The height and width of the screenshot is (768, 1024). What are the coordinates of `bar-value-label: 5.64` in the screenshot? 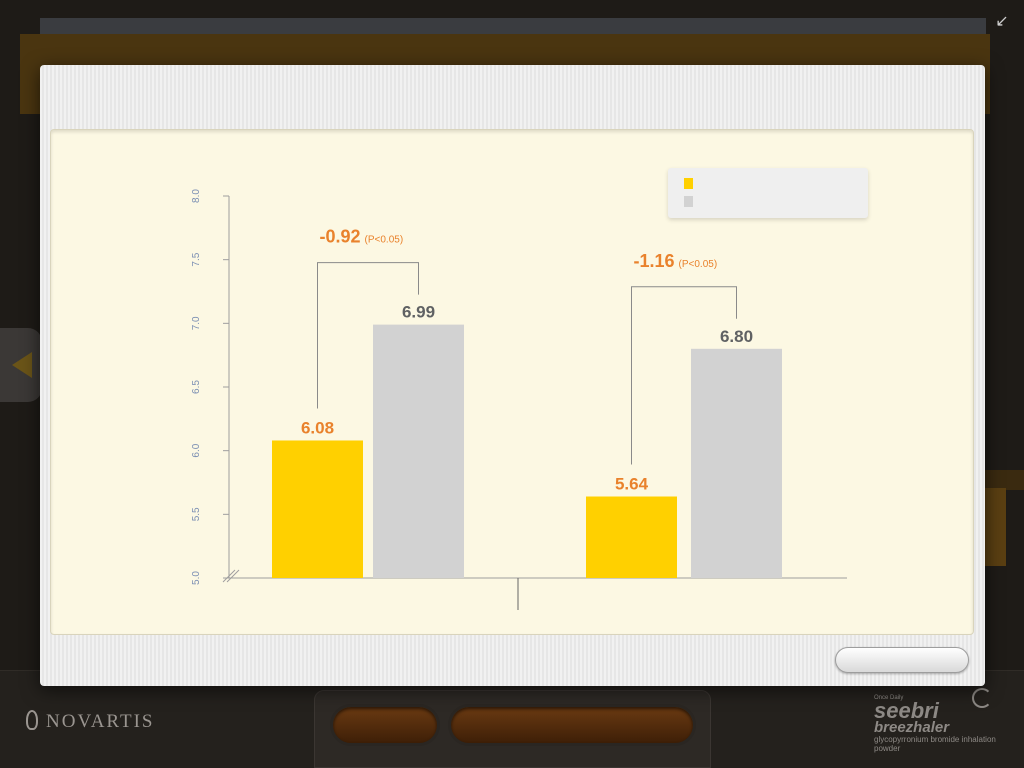 It's located at (632, 484).